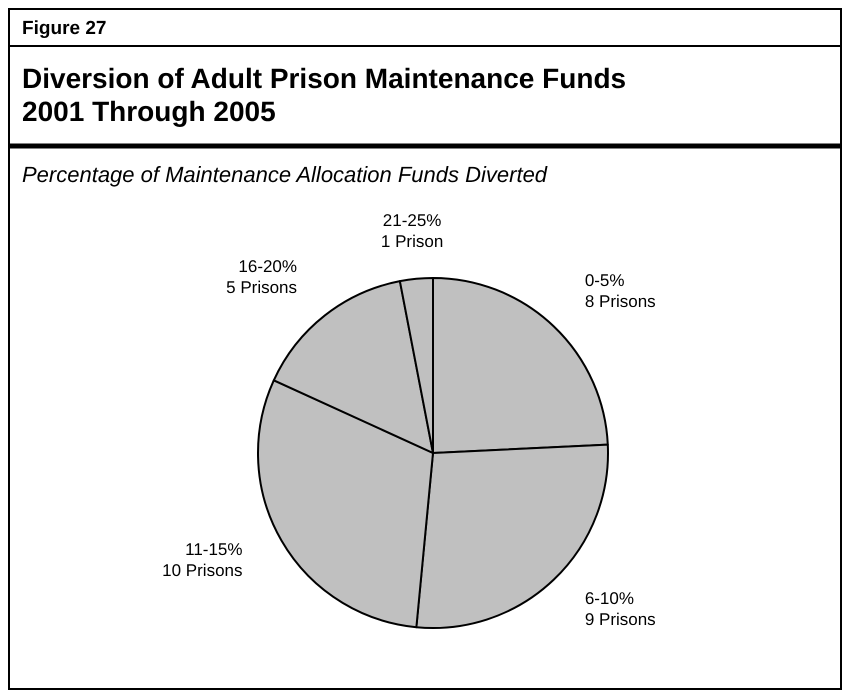 Image resolution: width=850 pixels, height=698 pixels. I want to click on slice-label: 11-15%, so click(213, 549).